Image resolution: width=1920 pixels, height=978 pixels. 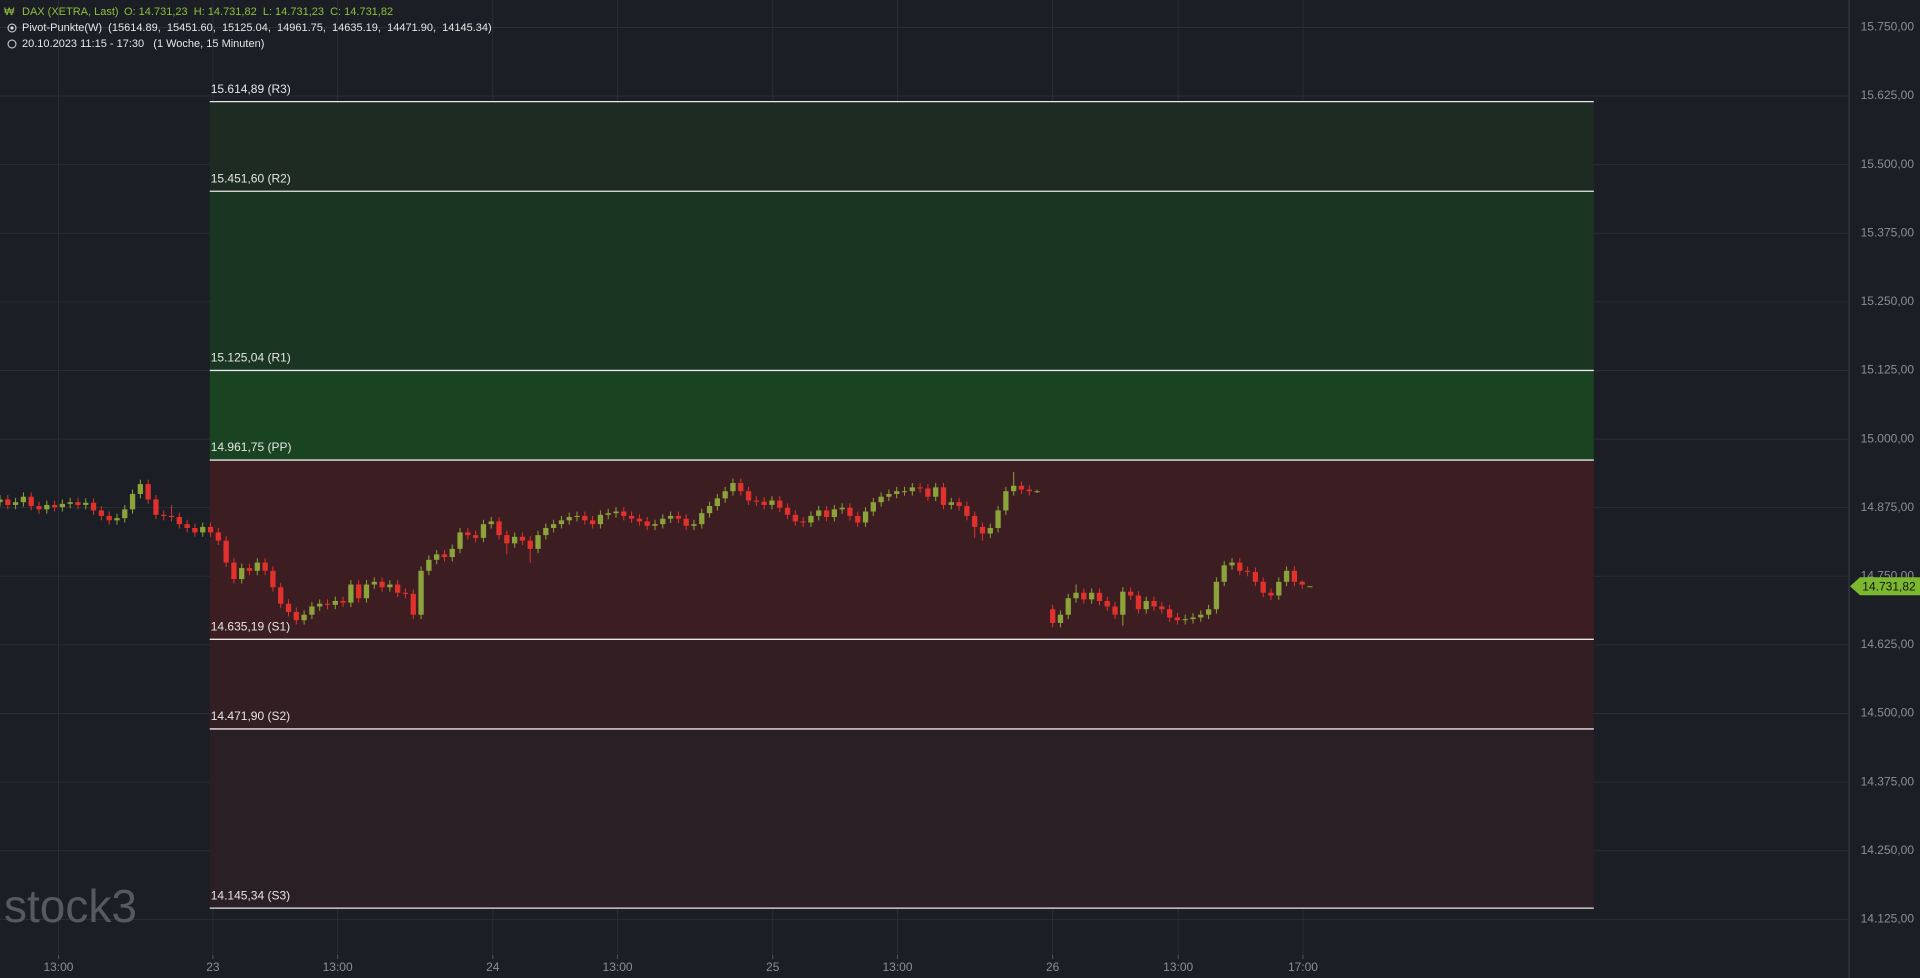 What do you see at coordinates (1053, 967) in the screenshot?
I see `x-tick-label: 26` at bounding box center [1053, 967].